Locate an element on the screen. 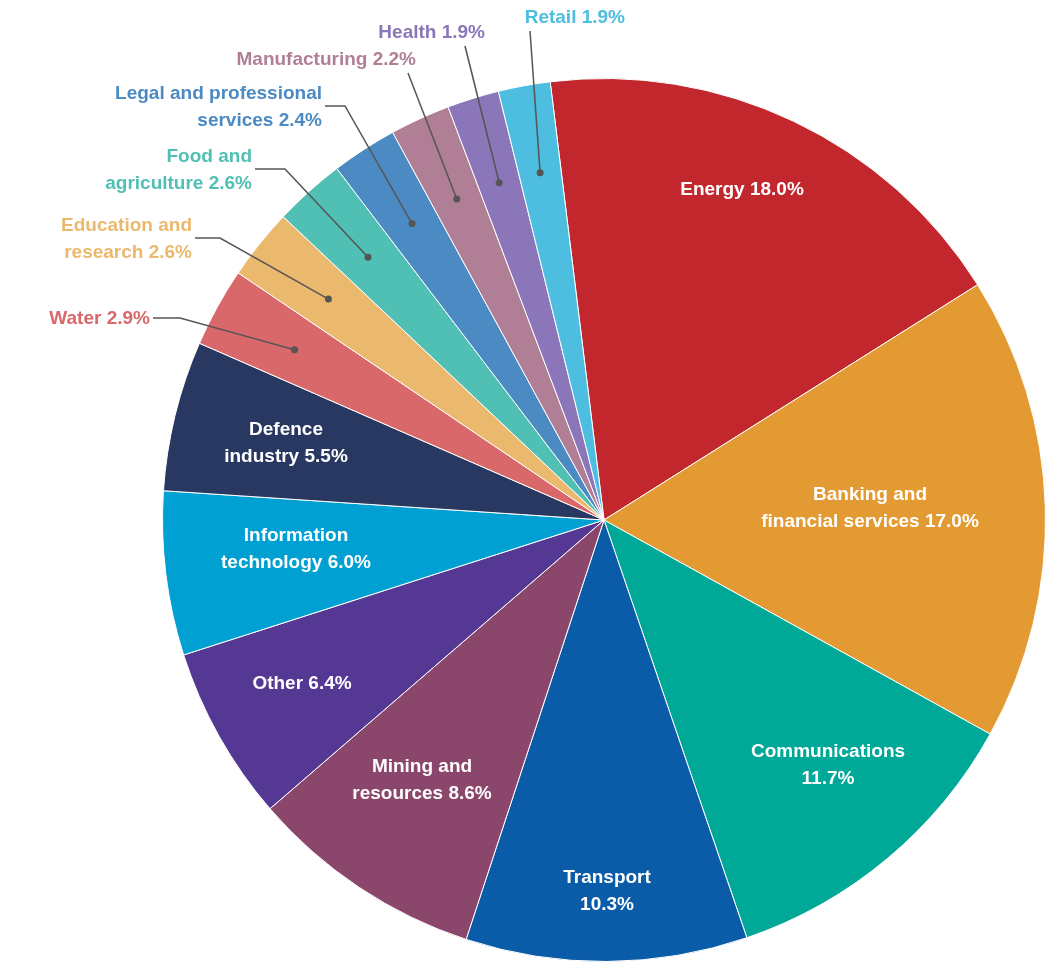  slice-label: Retail 1.9% is located at coordinates (575, 17).